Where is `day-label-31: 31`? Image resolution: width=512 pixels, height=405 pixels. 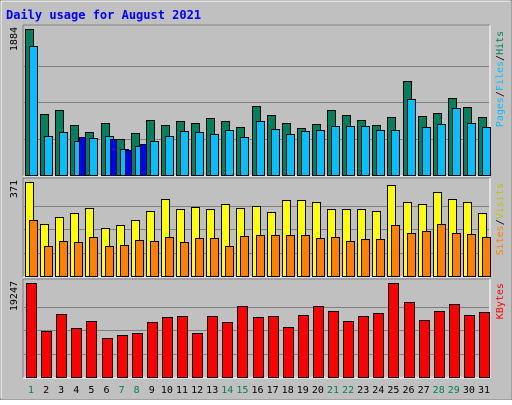 day-label-31: 31 is located at coordinates (484, 390).